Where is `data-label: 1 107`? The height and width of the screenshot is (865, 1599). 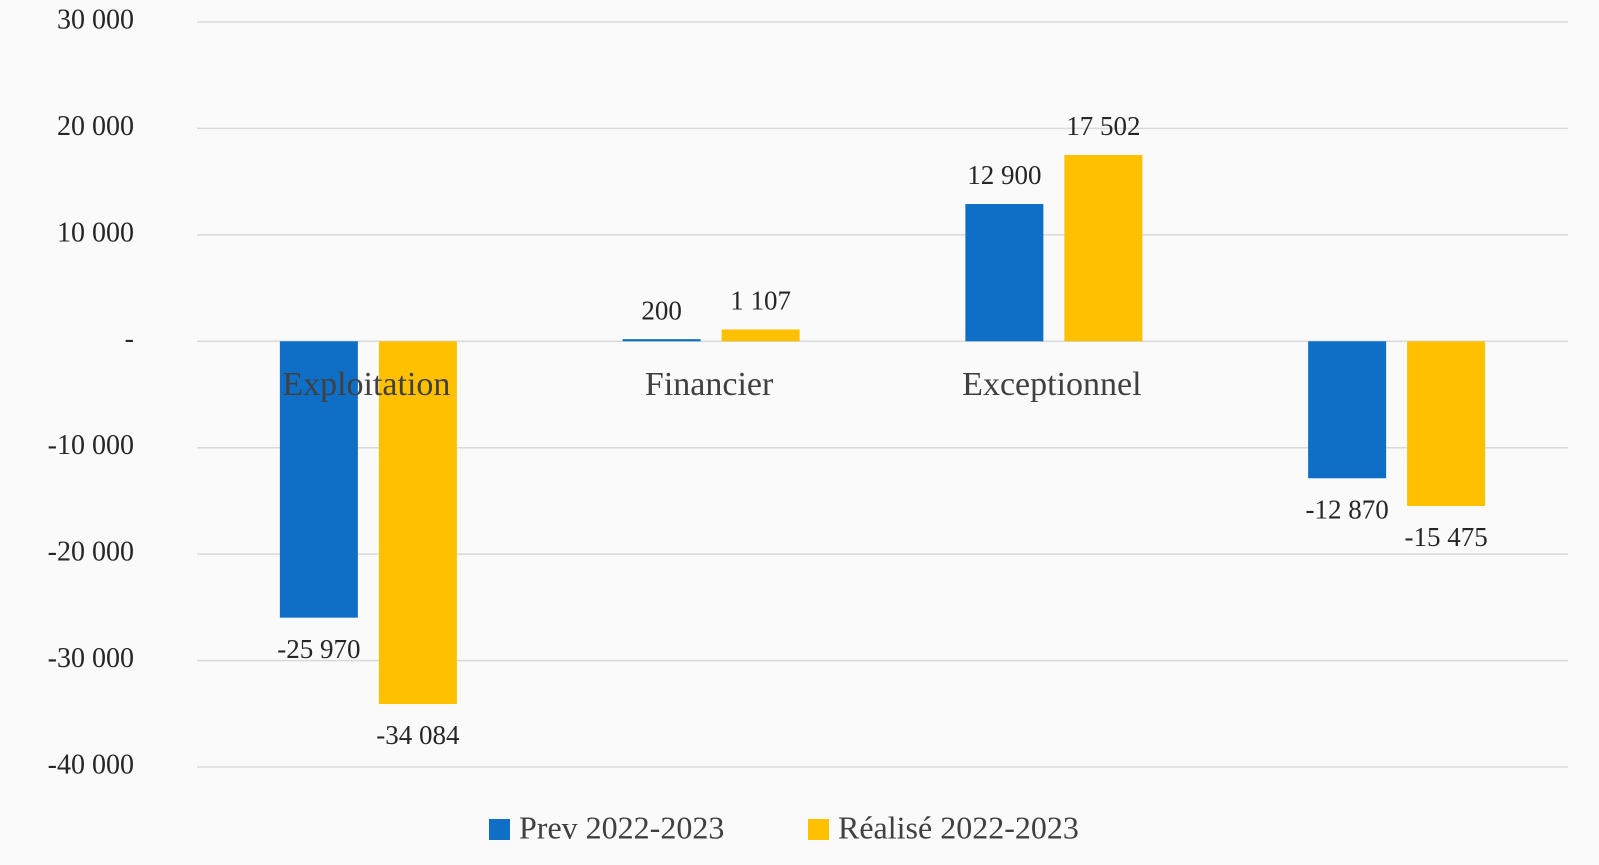
data-label: 1 107 is located at coordinates (760, 301).